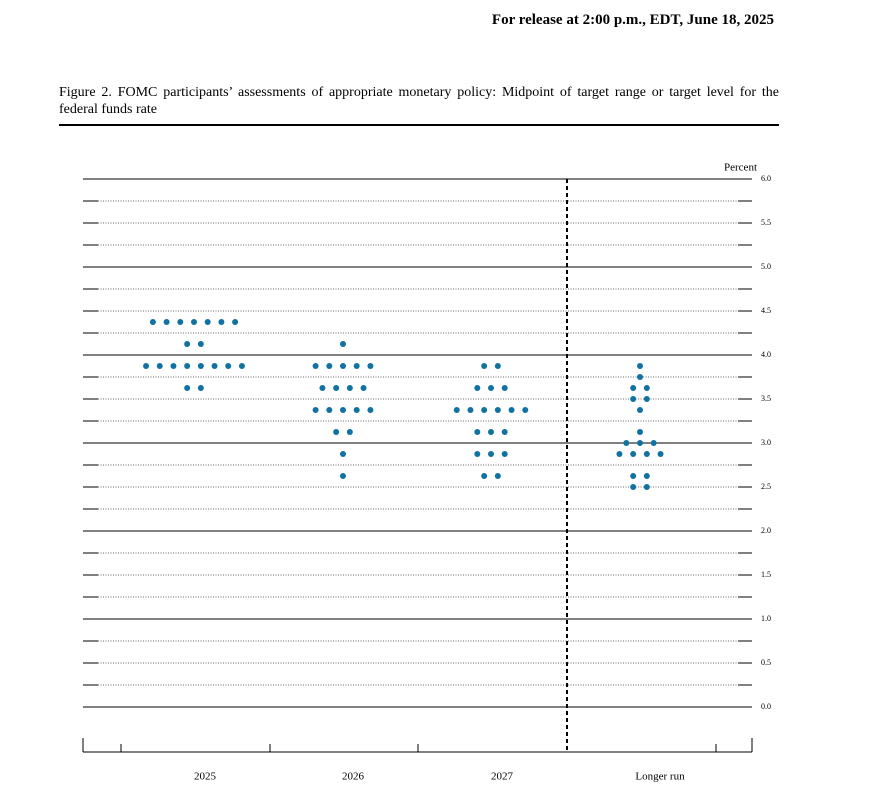 This screenshot has height=809, width=875. Describe the element at coordinates (205, 777) in the screenshot. I see `x-tick-label: 2025` at that location.